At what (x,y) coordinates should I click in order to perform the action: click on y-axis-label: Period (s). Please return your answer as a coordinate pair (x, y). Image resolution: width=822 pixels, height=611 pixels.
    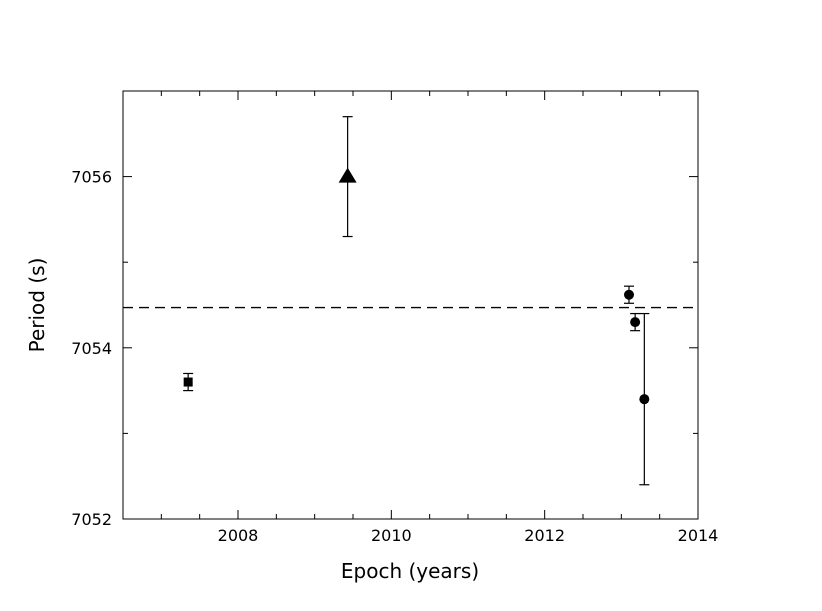
    Looking at the image, I should click on (37, 305).